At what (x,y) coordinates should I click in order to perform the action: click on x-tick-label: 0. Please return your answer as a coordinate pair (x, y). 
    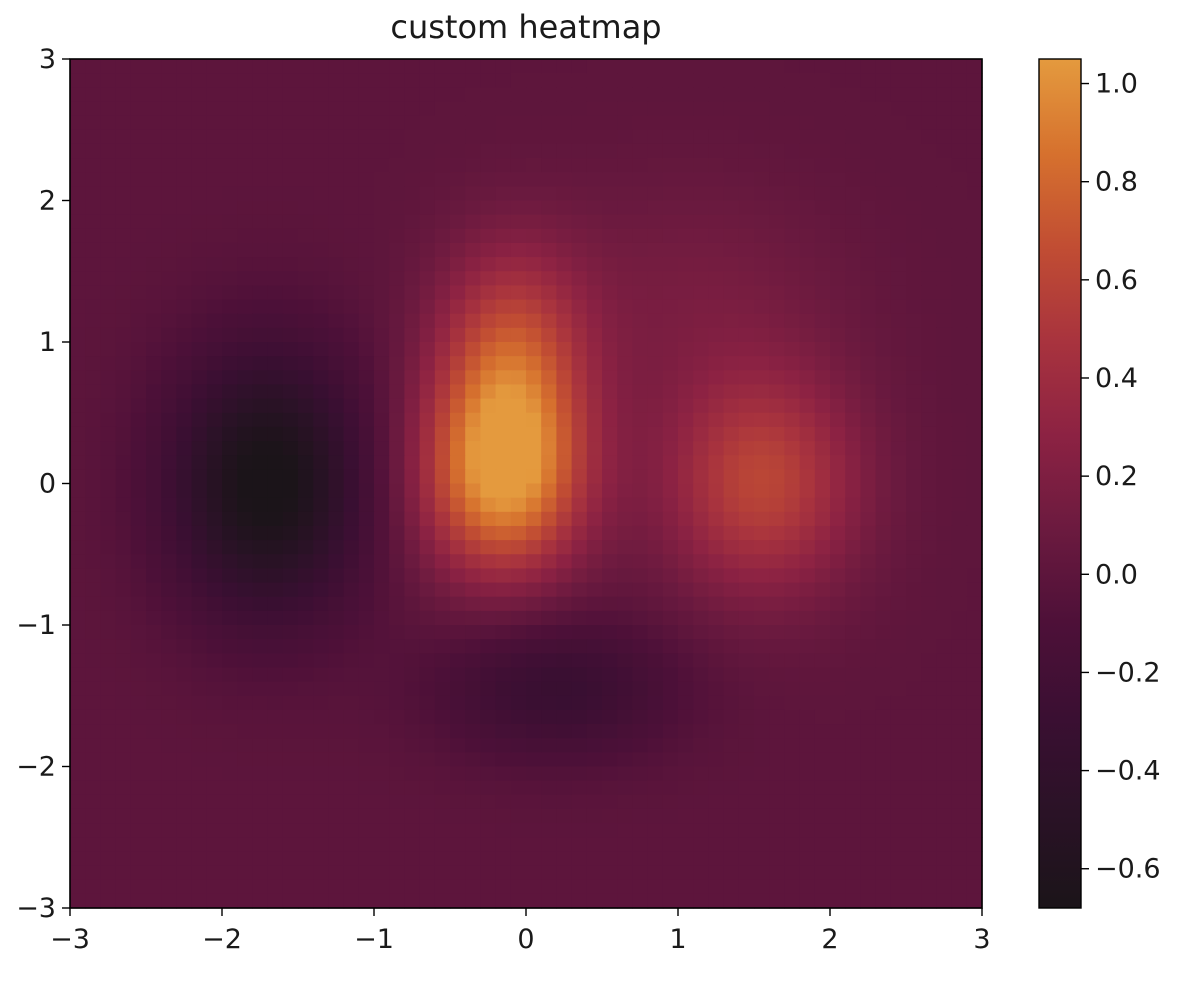
    Looking at the image, I should click on (525, 939).